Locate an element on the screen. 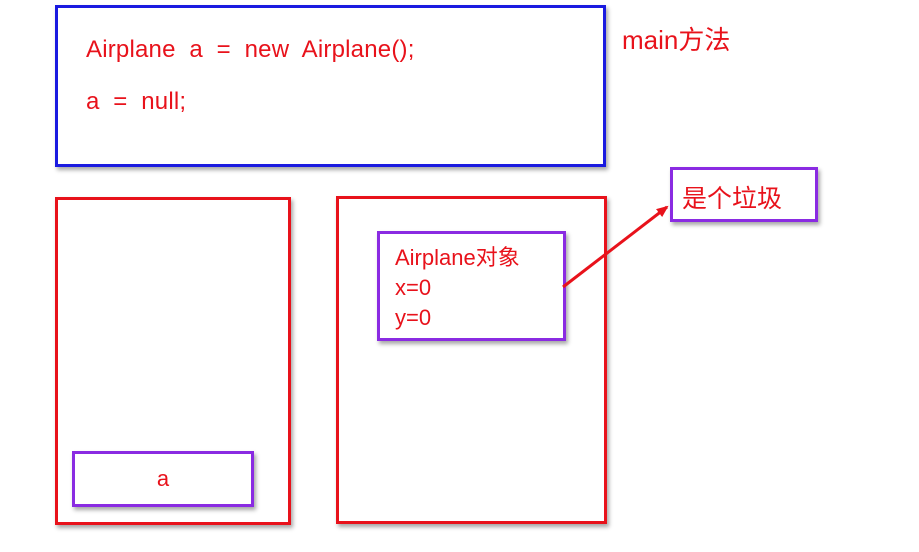 The image size is (919, 552). garbage-annotation: 是个垃圾 is located at coordinates (744, 194).